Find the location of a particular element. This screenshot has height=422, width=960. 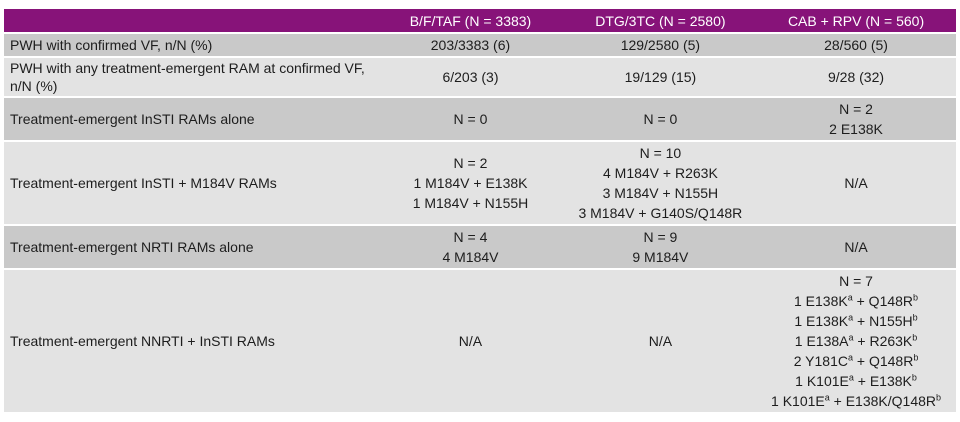

table-cell: 28/560 (5) is located at coordinates (856, 45).